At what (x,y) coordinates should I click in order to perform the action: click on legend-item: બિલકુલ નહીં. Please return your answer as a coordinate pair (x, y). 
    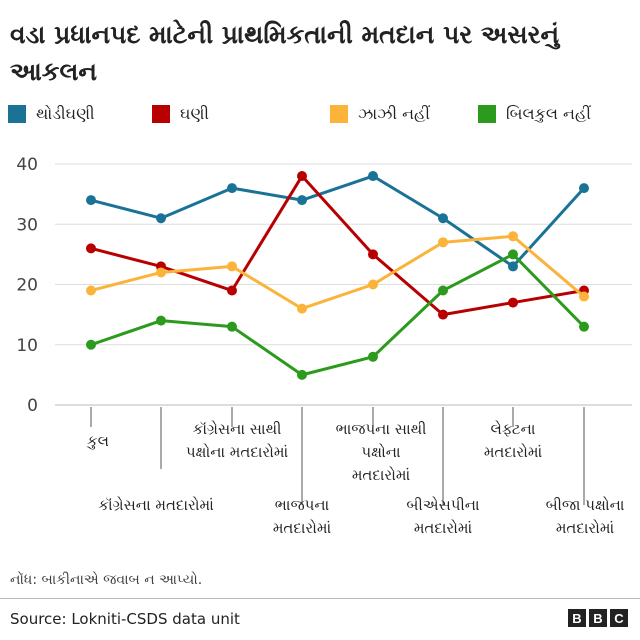
    Looking at the image, I should click on (534, 114).